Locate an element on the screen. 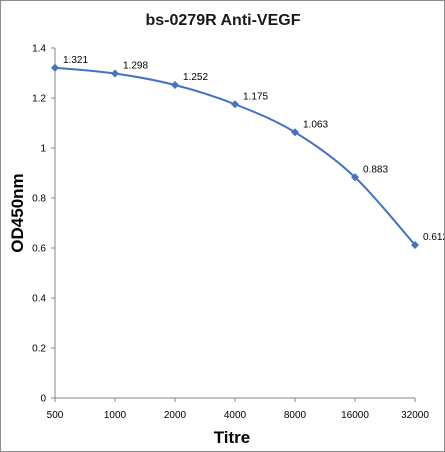 This screenshot has height=452, width=445. y-tick-label: 0 is located at coordinates (43, 399).